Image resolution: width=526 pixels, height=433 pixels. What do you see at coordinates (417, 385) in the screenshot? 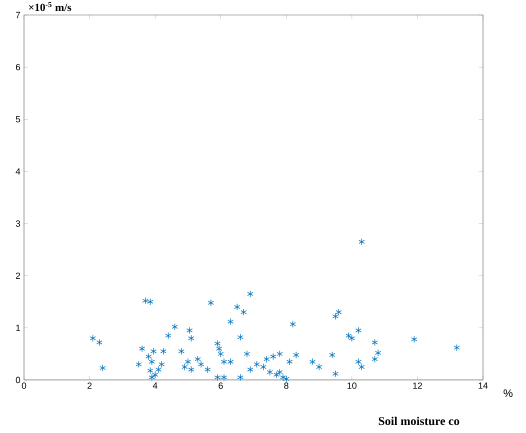
I see `x-tick-label: 12` at bounding box center [417, 385].